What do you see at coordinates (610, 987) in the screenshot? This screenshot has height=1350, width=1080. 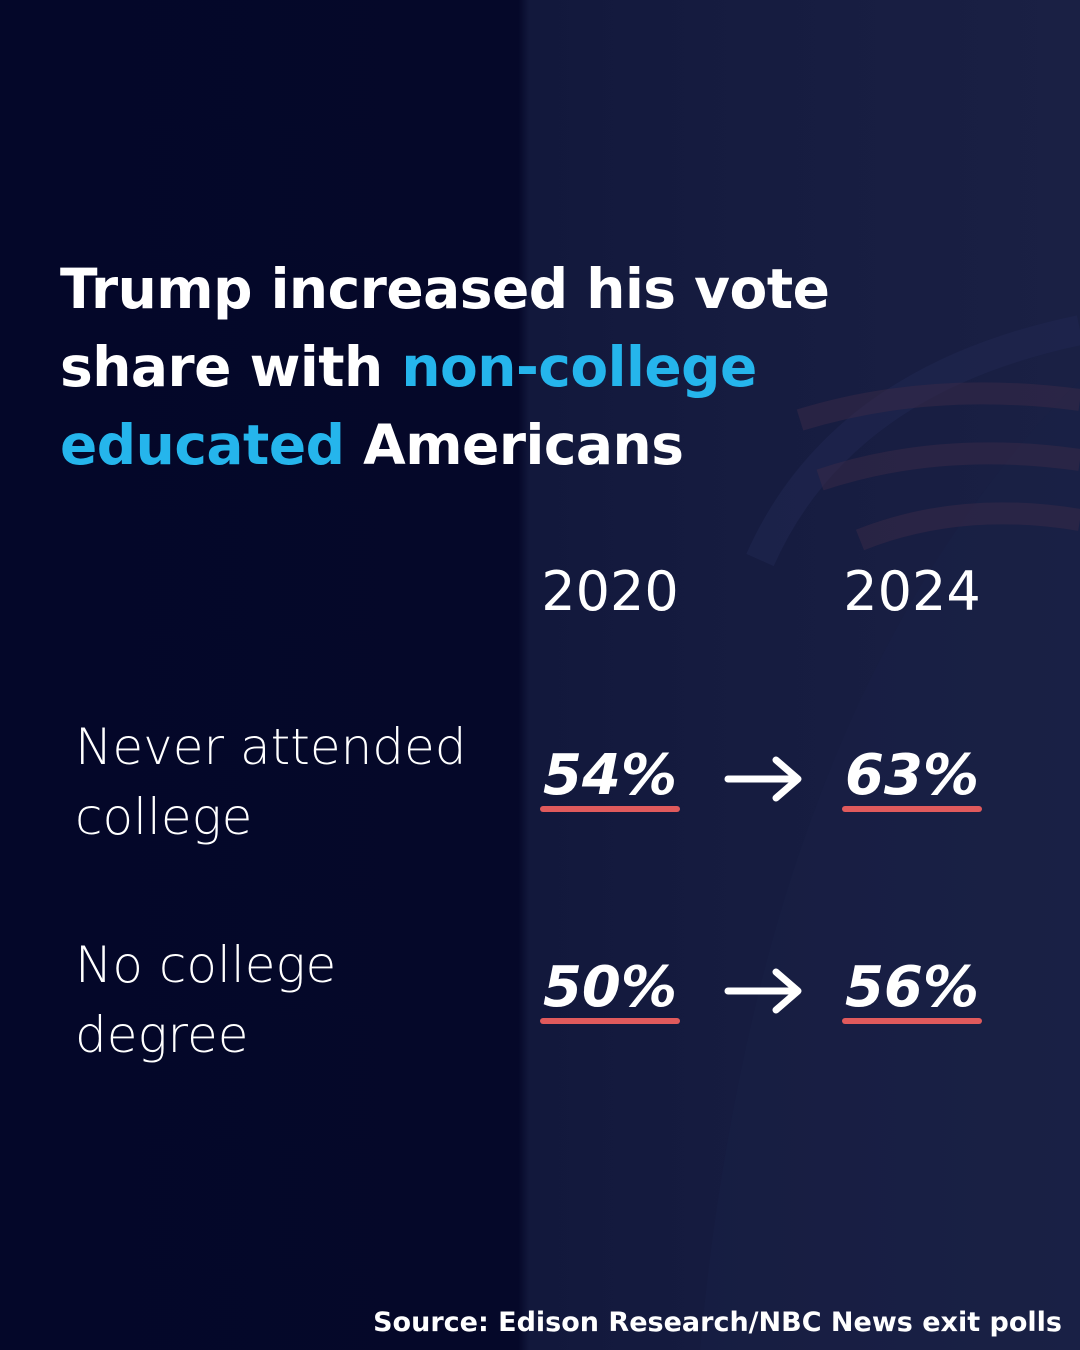 I see `value: 50%` at bounding box center [610, 987].